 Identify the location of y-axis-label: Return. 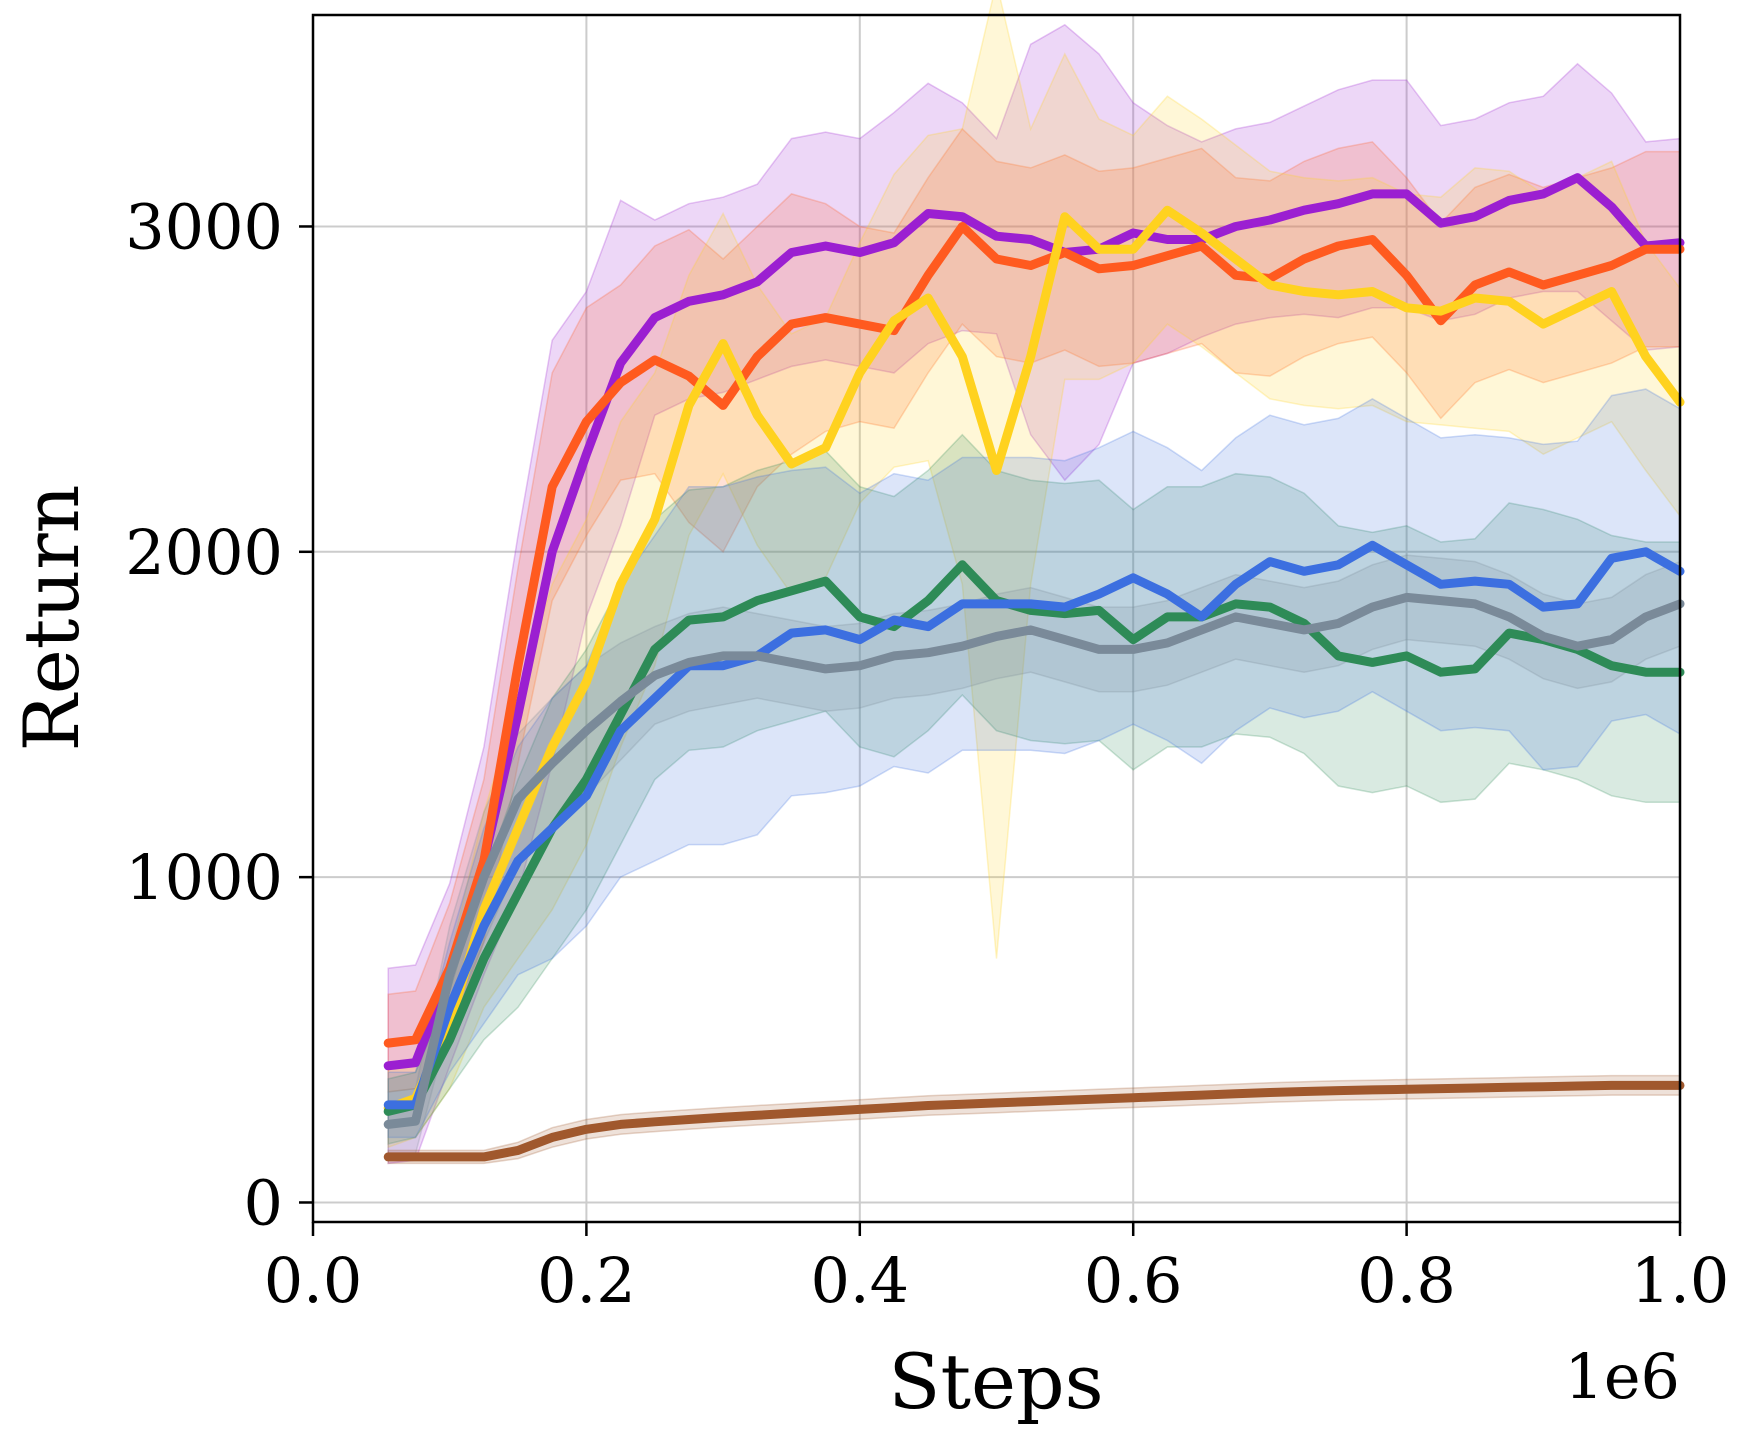
(51, 618).